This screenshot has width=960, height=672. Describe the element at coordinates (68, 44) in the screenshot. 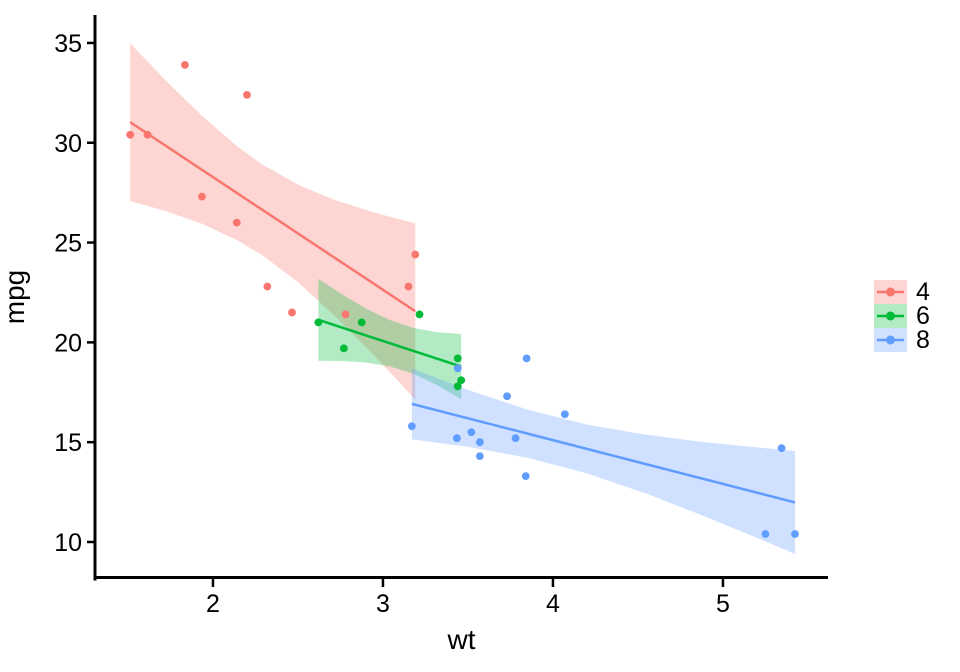

I see `y-tick-label: 35` at that location.